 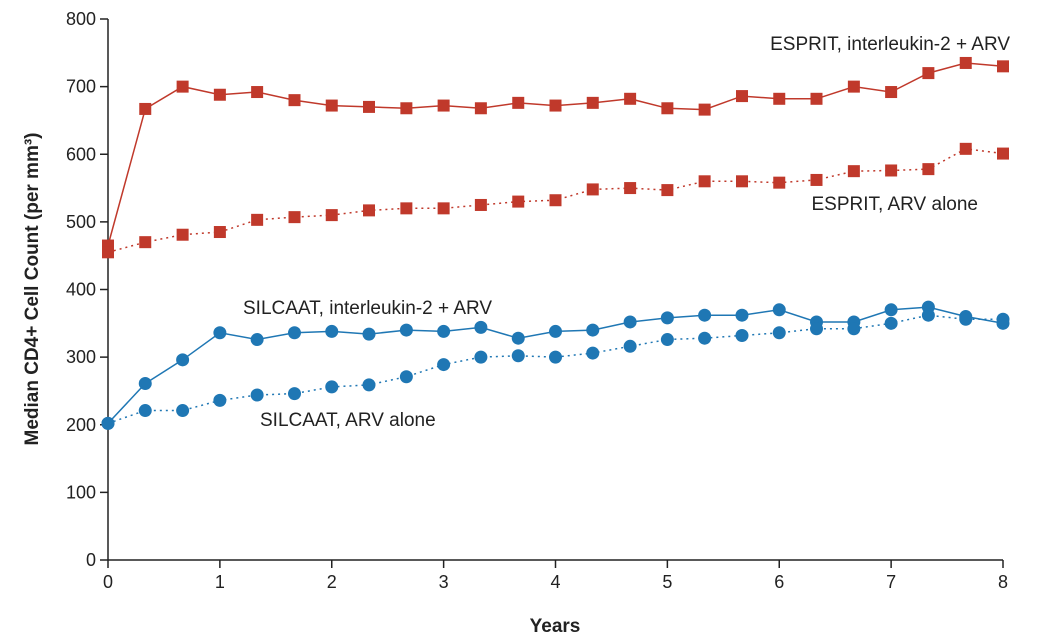 I want to click on x-ticks: 0 1 2 3 4 5 6 7 8, so click(x=555, y=576).